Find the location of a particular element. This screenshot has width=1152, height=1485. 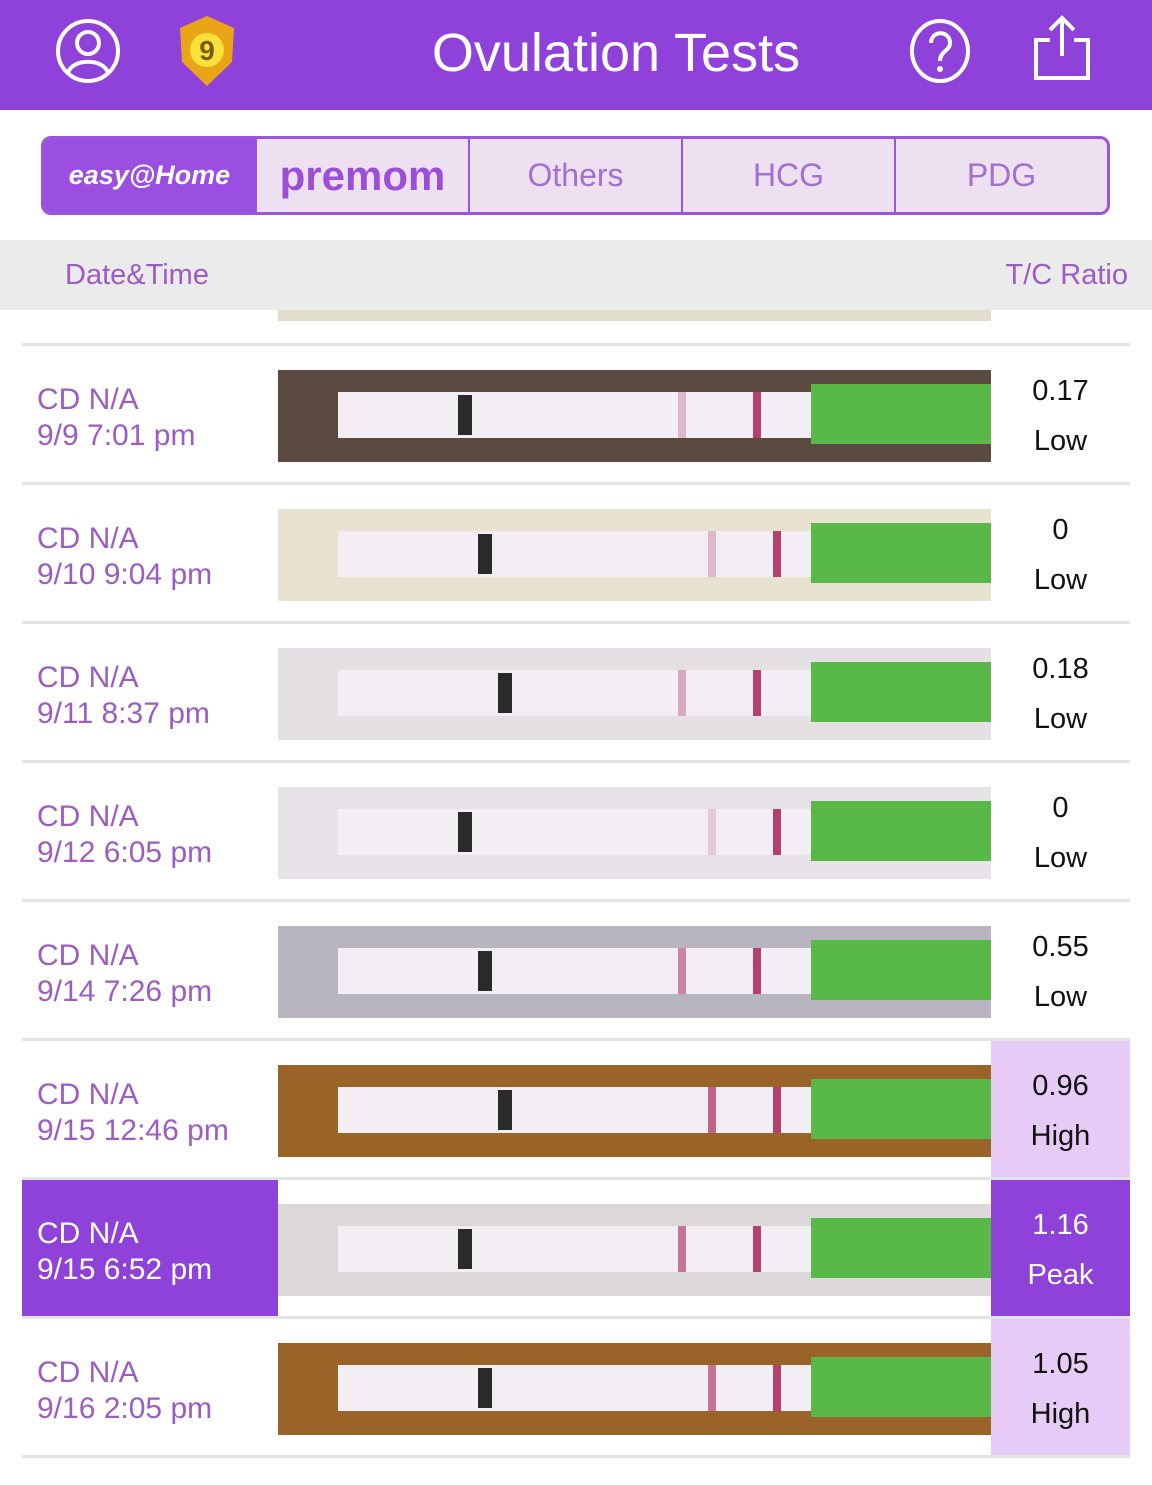

test-row: CD N/A 9/9 7:01 pm 0.17 Low is located at coordinates (576, 415).